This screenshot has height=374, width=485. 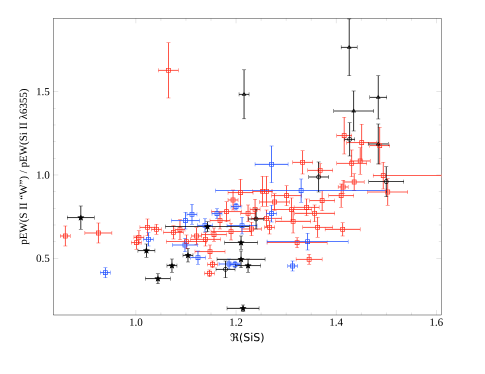 What do you see at coordinates (136, 322) in the screenshot?
I see `x-tick-label: 1.0` at bounding box center [136, 322].